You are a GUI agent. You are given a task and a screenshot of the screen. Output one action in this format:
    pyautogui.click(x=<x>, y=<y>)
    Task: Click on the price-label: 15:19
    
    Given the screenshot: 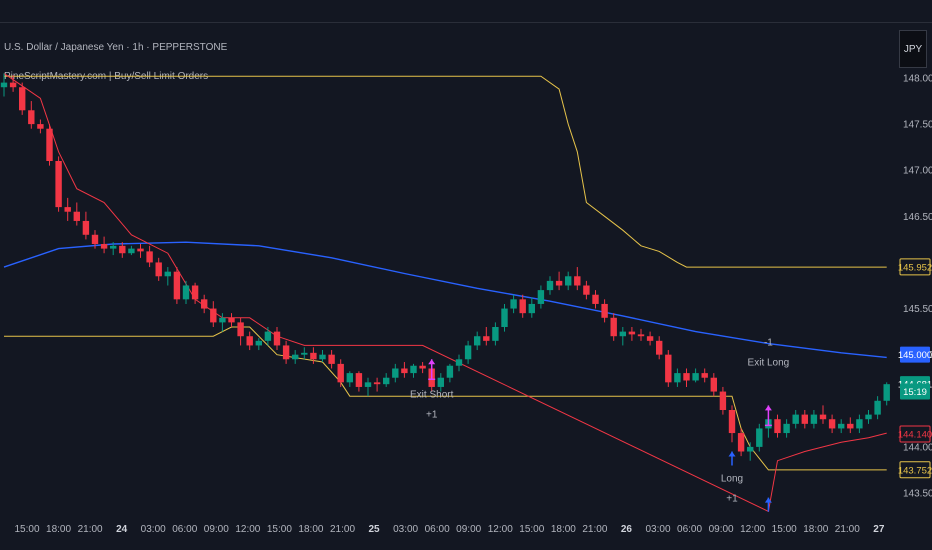 What is the action you would take?
    pyautogui.click(x=915, y=392)
    